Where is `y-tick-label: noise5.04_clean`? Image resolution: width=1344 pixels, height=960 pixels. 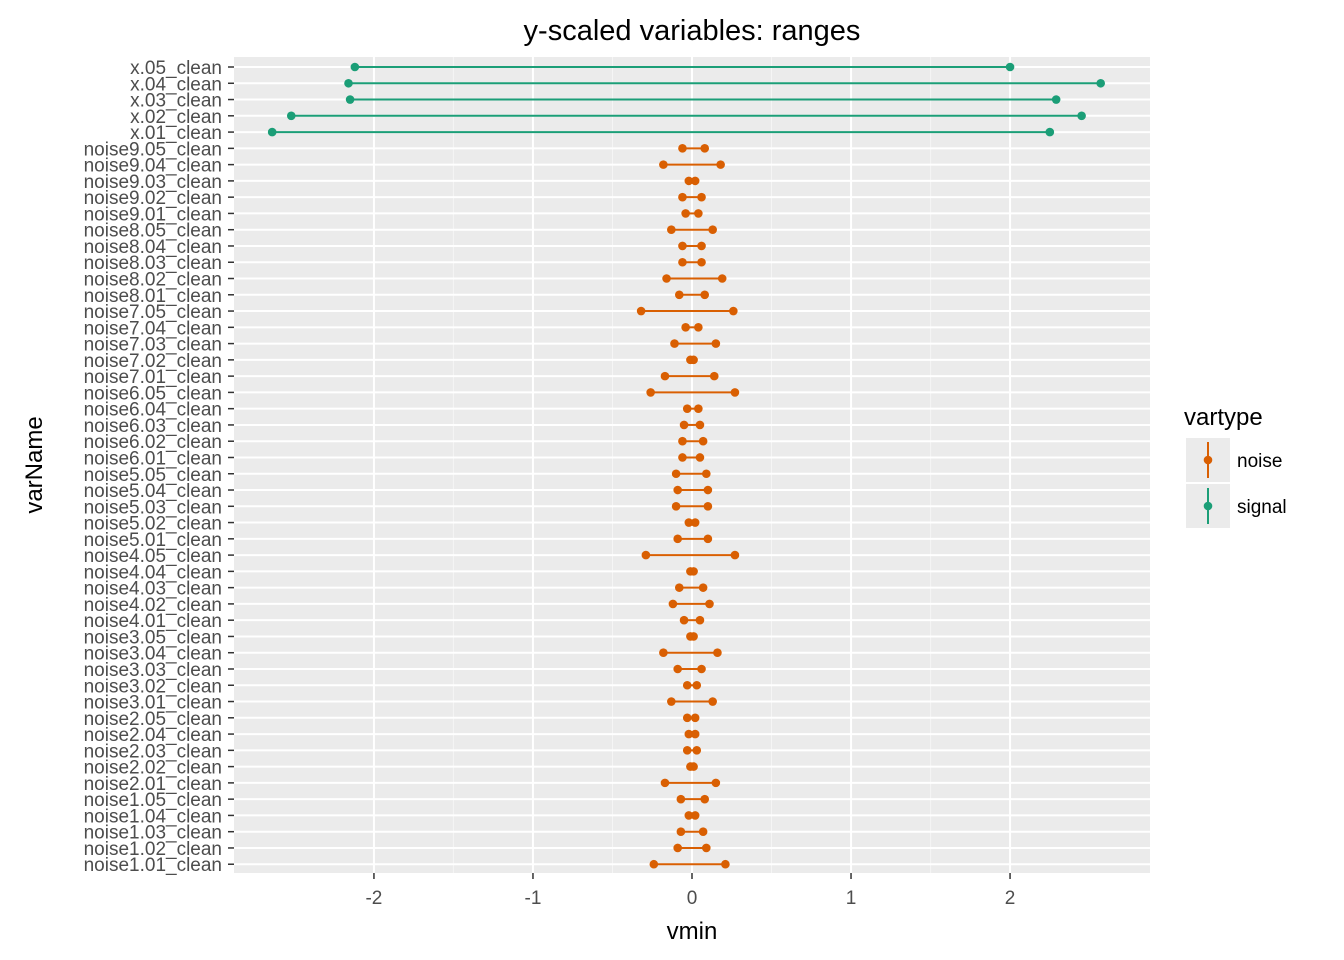 y-tick-label: noise5.04_clean is located at coordinates (153, 491).